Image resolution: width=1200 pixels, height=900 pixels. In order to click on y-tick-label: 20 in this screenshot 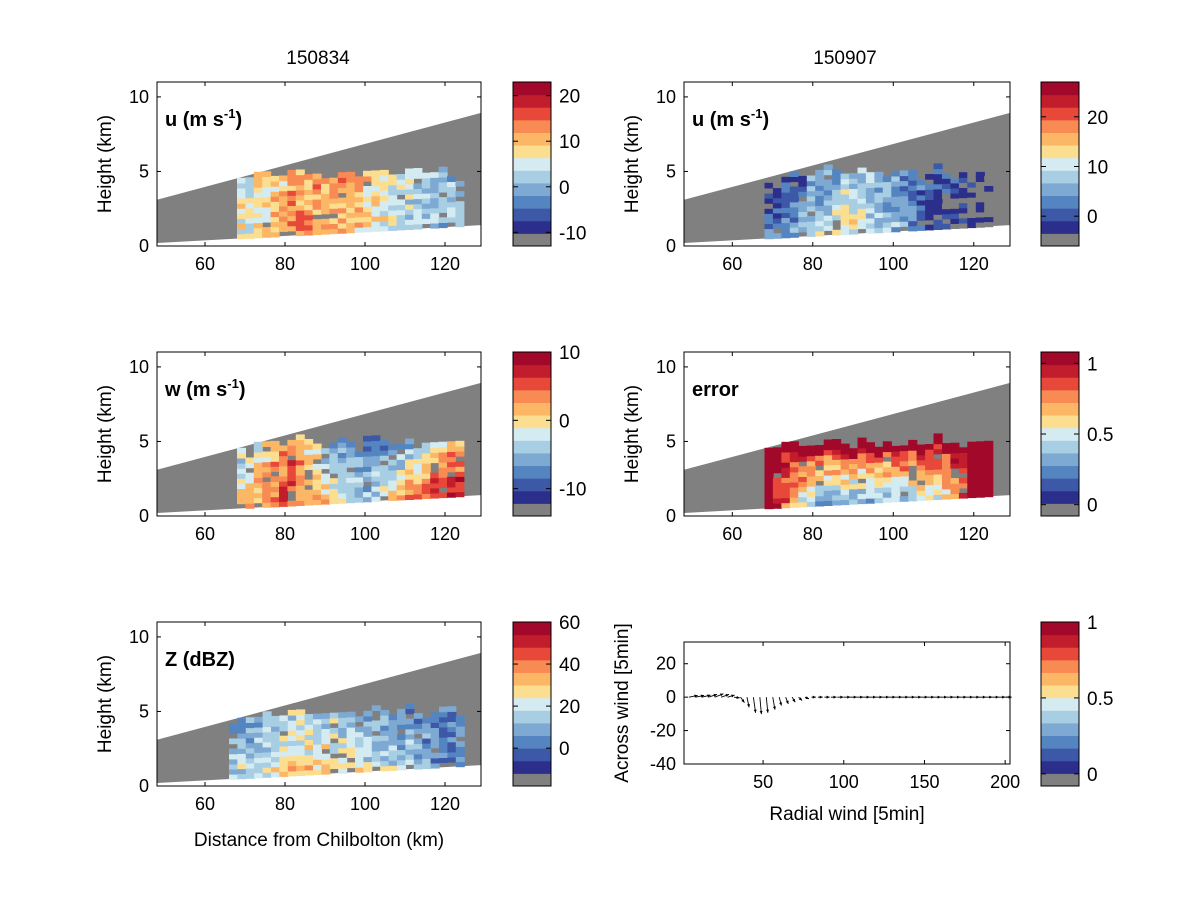, I will do `click(666, 664)`.